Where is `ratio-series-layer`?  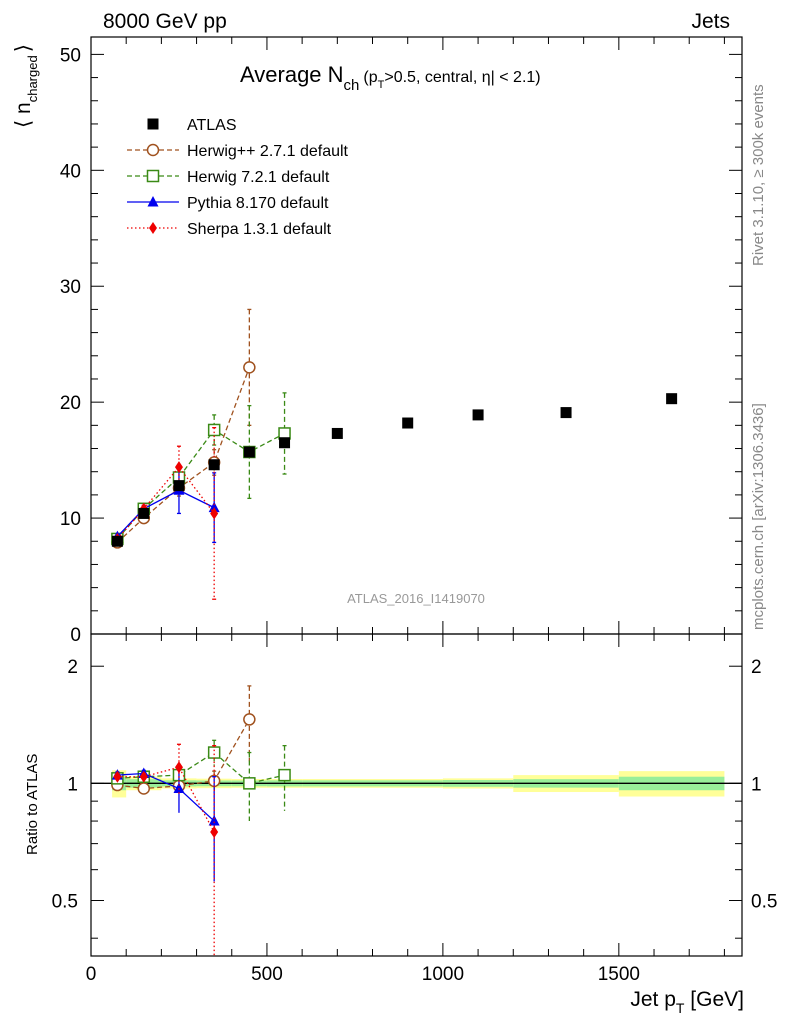
ratio-series-layer is located at coordinates (201, 820).